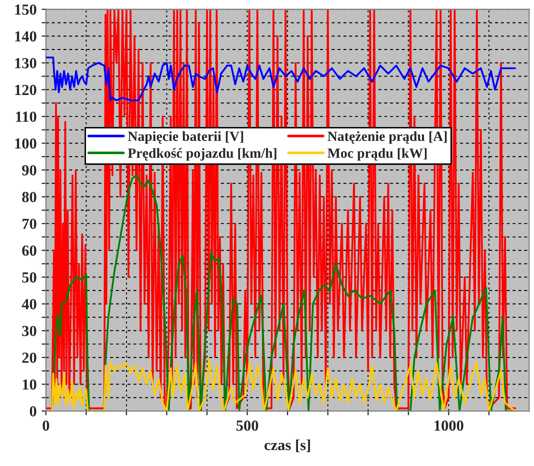 Image resolution: width=534 pixels, height=466 pixels. I want to click on y-tick-label: 50, so click(29, 277).